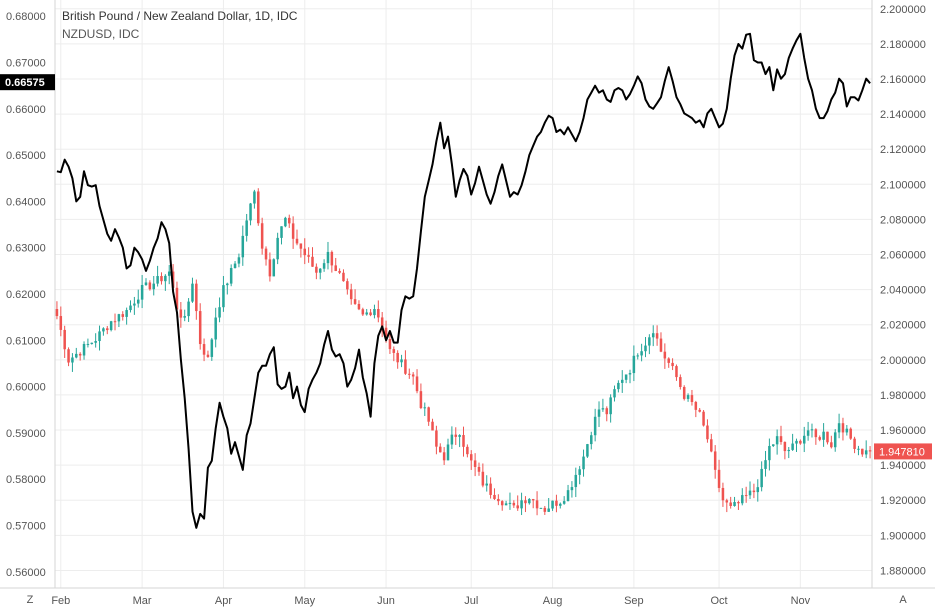 The height and width of the screenshot is (611, 935). What do you see at coordinates (903, 501) in the screenshot?
I see `right-tick-label: 1.920000` at bounding box center [903, 501].